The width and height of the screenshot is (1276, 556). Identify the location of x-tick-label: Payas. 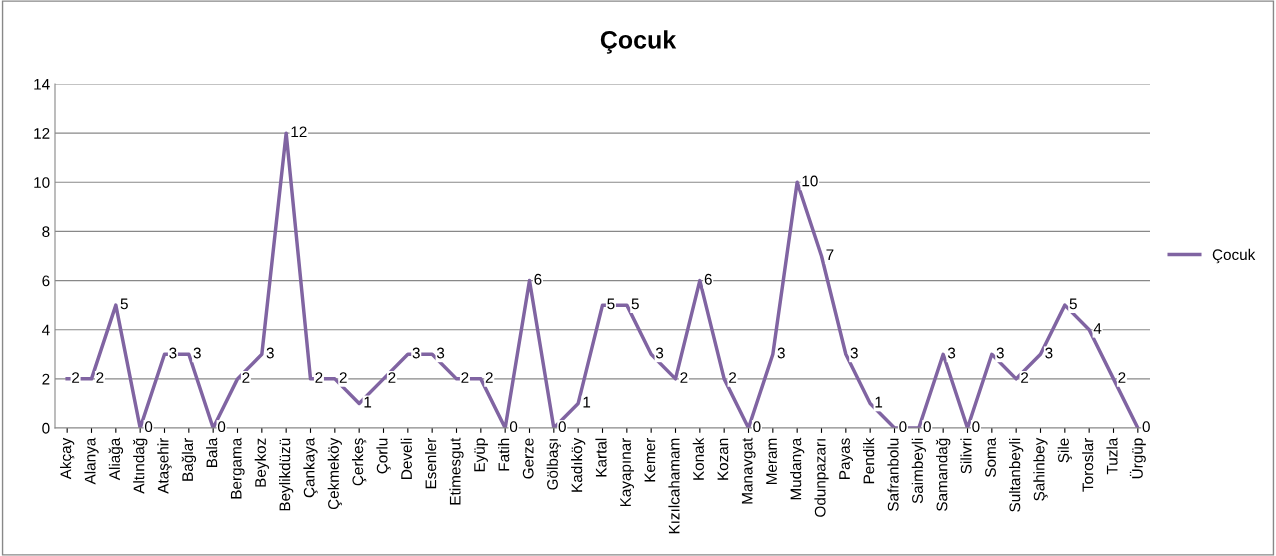
(846, 458).